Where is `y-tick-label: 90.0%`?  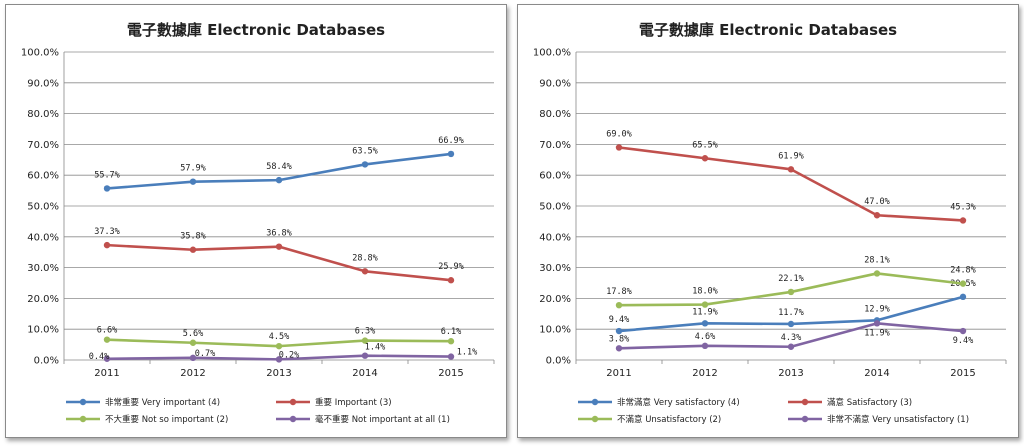
y-tick-label: 90.0% is located at coordinates (555, 83).